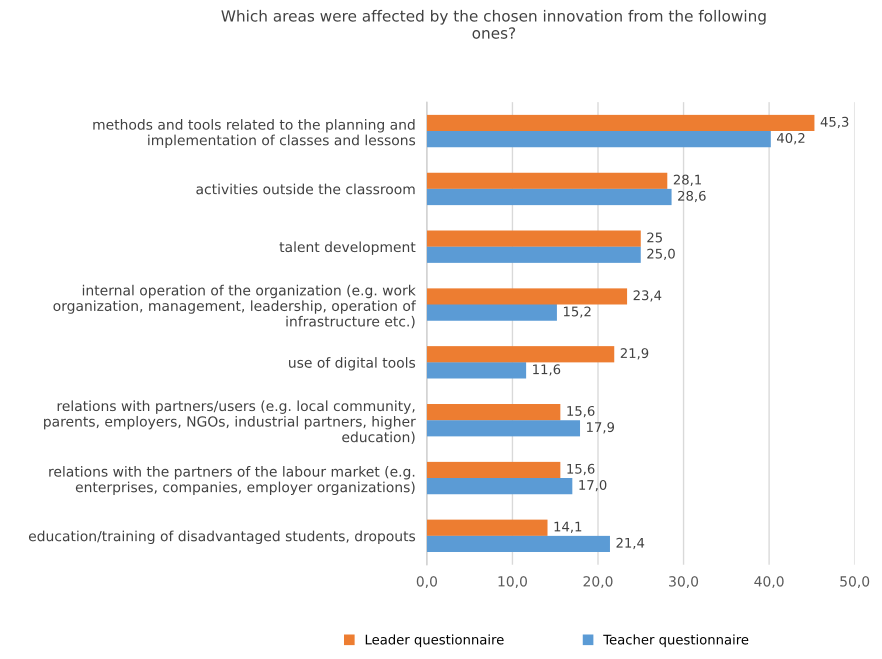 This screenshot has height=659, width=882. Describe the element at coordinates (661, 254) in the screenshot. I see `data-label: 25,0` at that location.